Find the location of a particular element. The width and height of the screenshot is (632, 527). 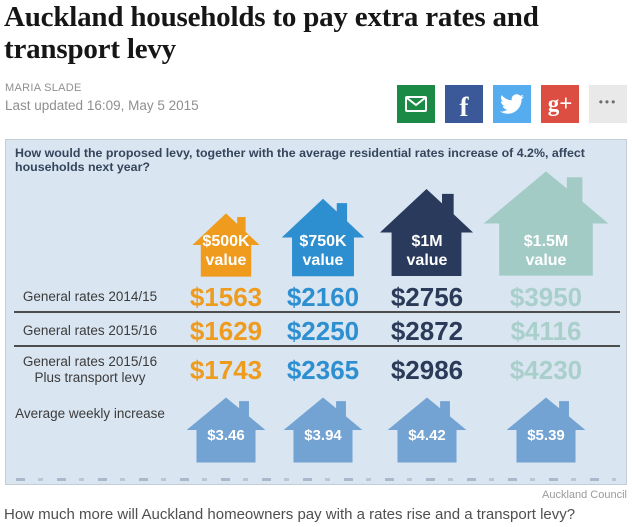

rate-value: $1629 is located at coordinates (226, 331).